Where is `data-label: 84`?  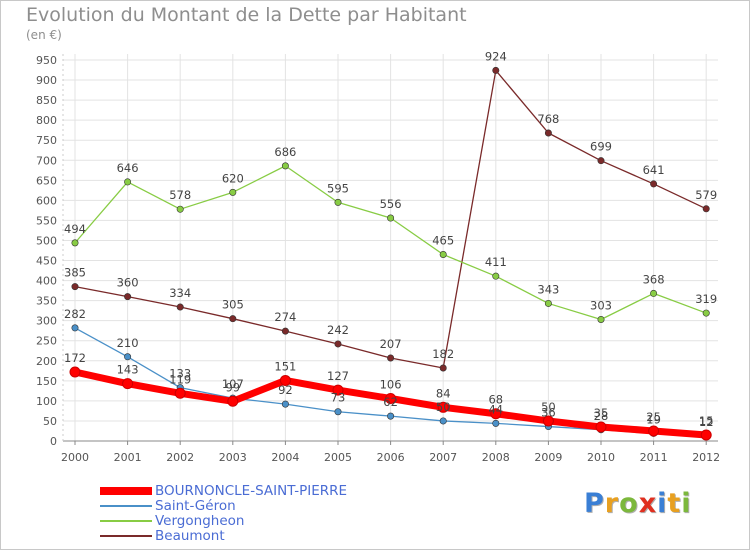 data-label: 84 is located at coordinates (443, 393).